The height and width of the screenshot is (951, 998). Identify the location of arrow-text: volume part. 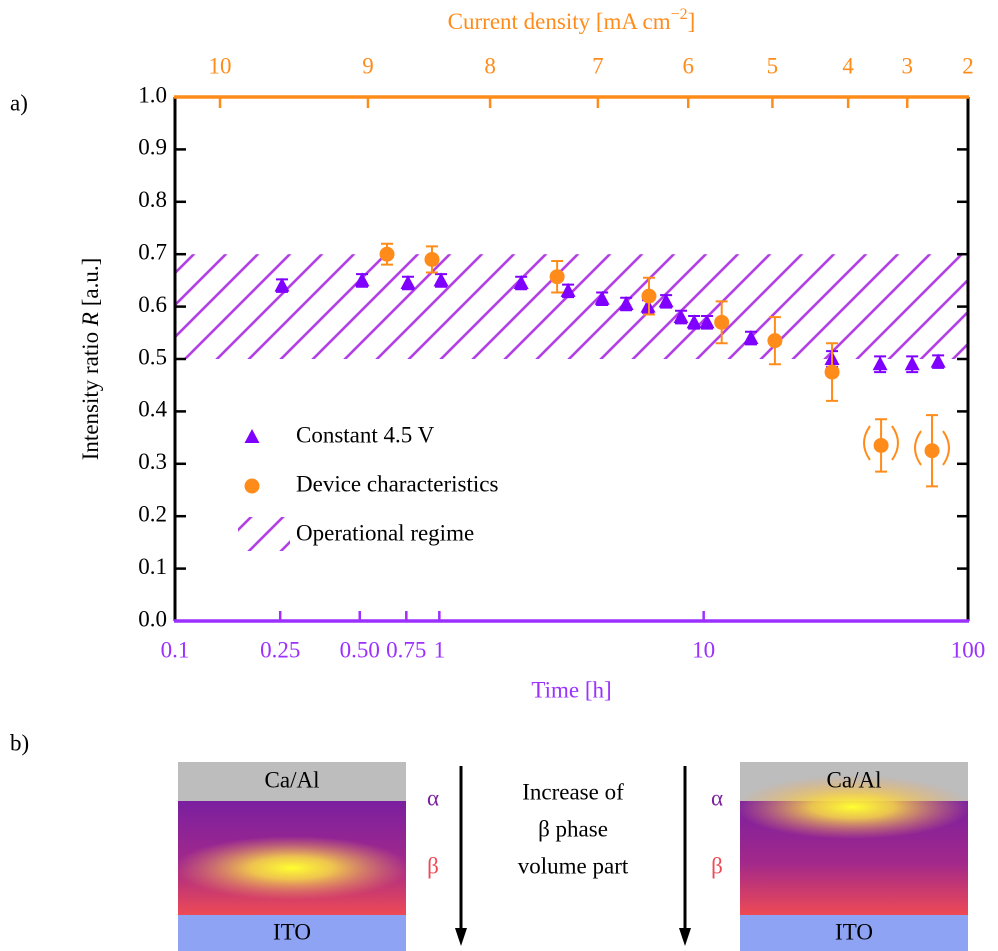
(573, 865).